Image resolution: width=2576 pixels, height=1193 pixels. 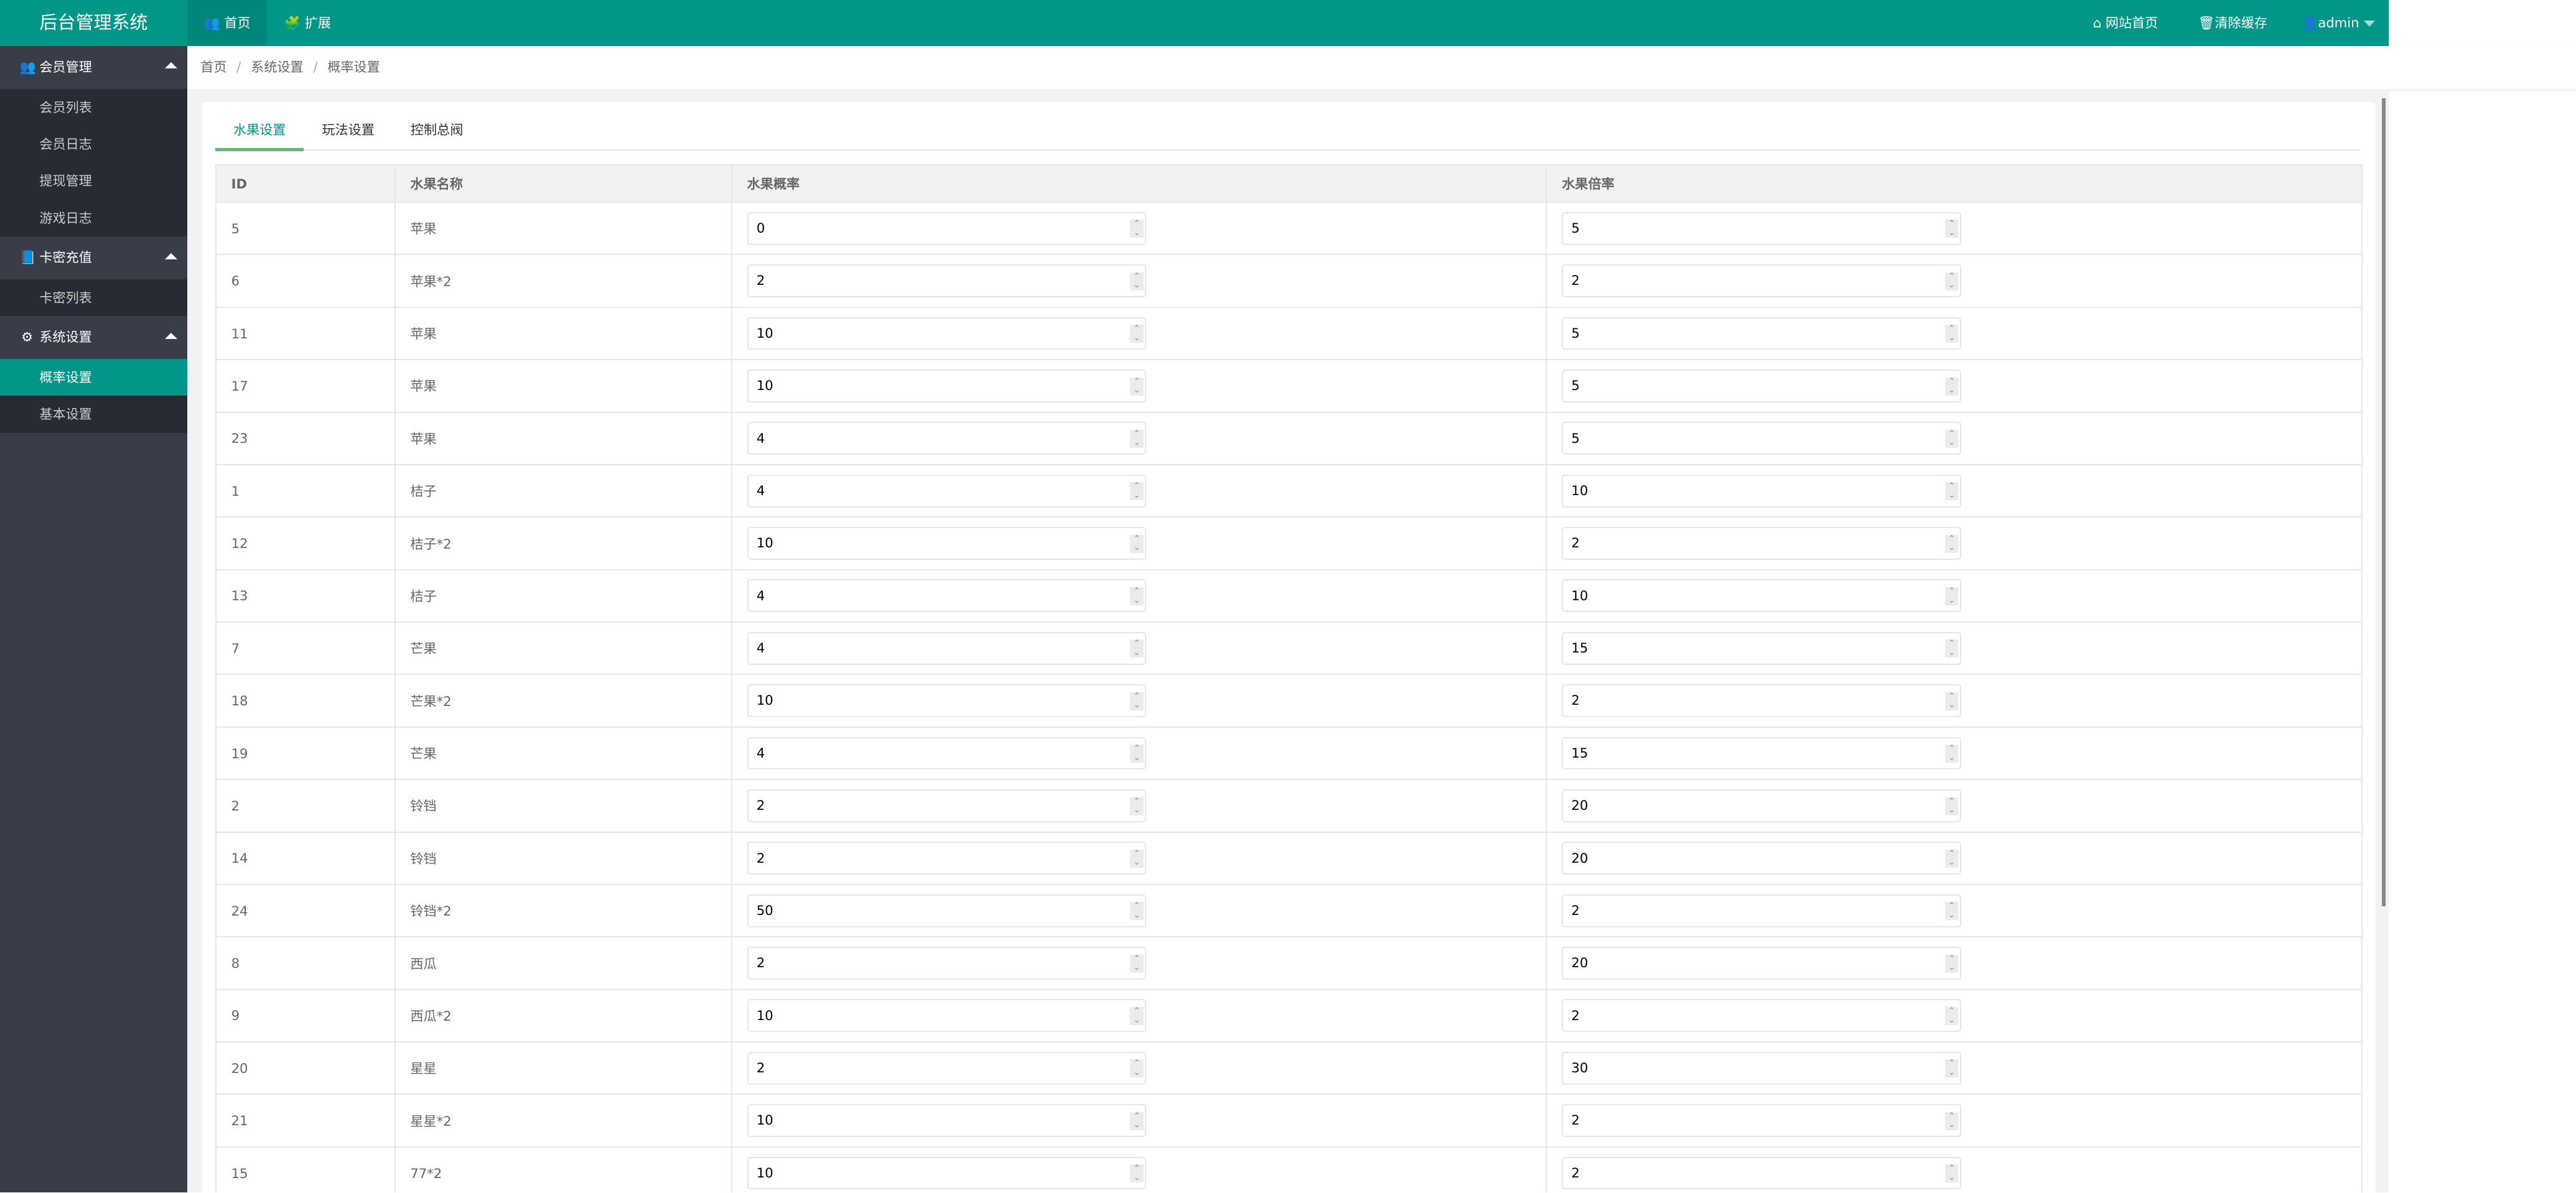 What do you see at coordinates (93, 257) in the screenshot?
I see `sidebar-group-card: 📘 卡密充值` at bounding box center [93, 257].